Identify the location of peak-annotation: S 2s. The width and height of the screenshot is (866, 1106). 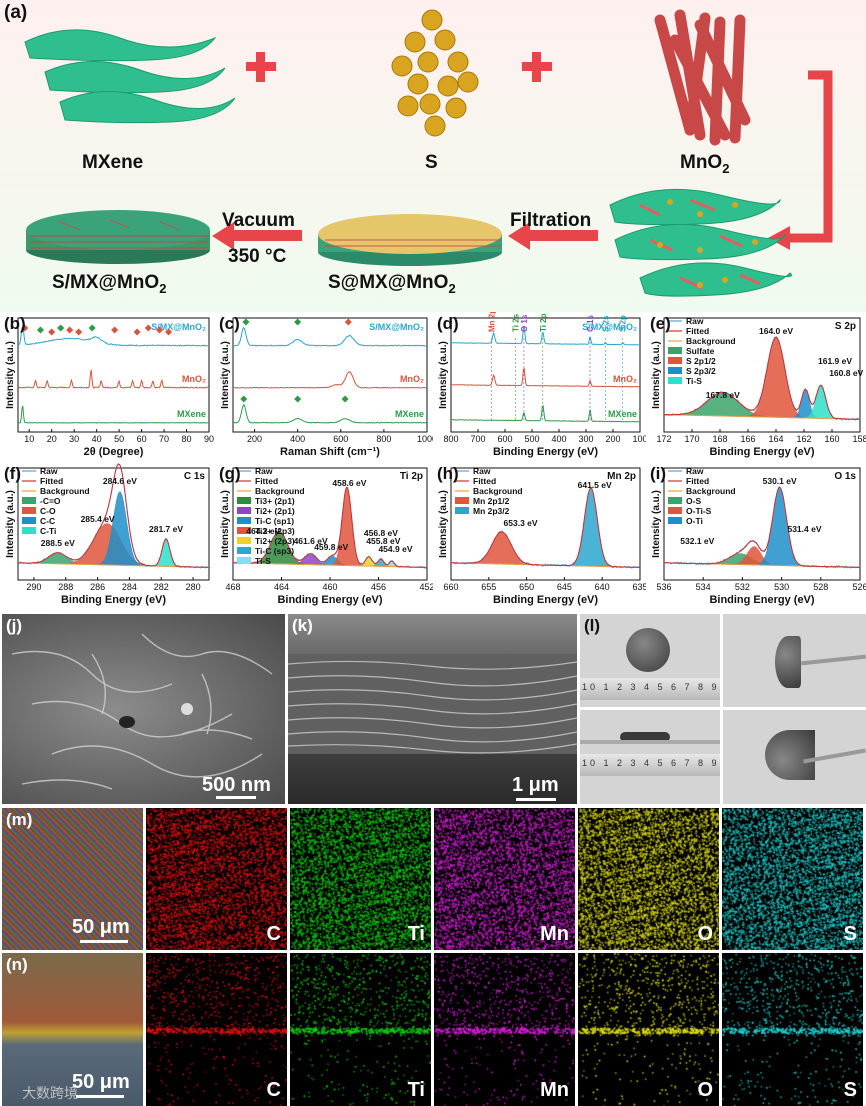
(605, 323).